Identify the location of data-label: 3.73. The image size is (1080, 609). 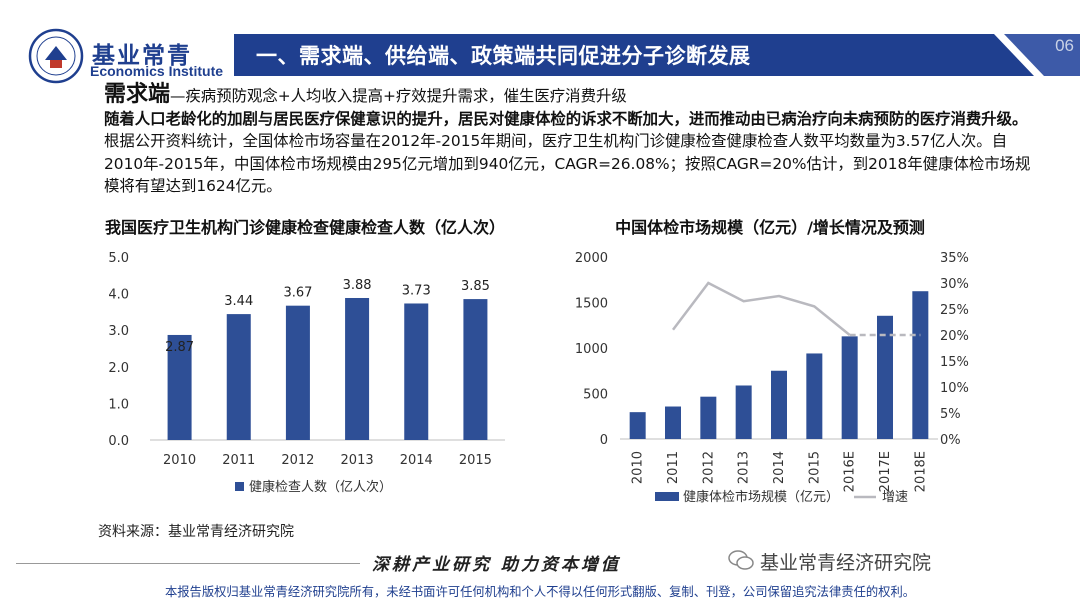
(416, 290).